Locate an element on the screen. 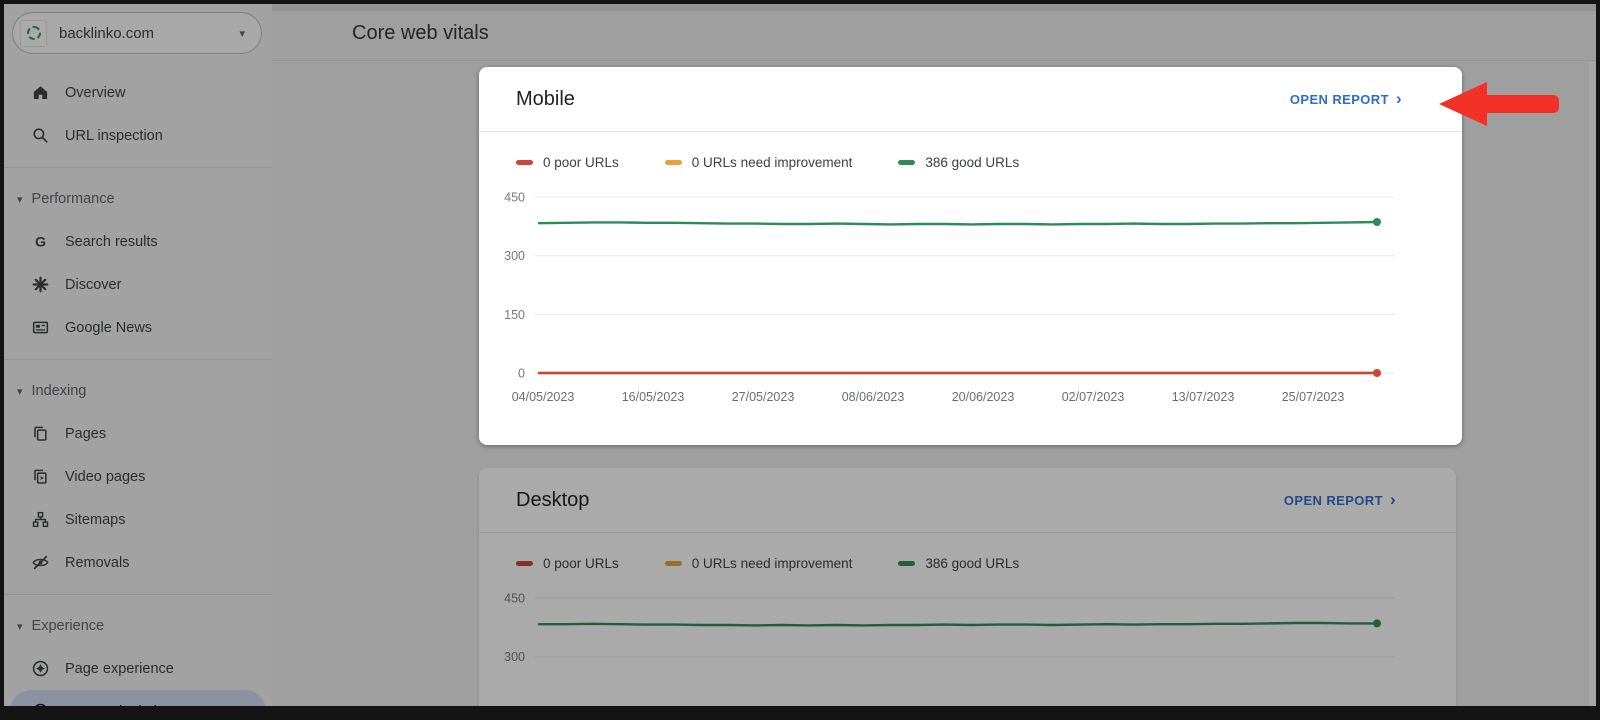  property-icon is located at coordinates (33, 33).